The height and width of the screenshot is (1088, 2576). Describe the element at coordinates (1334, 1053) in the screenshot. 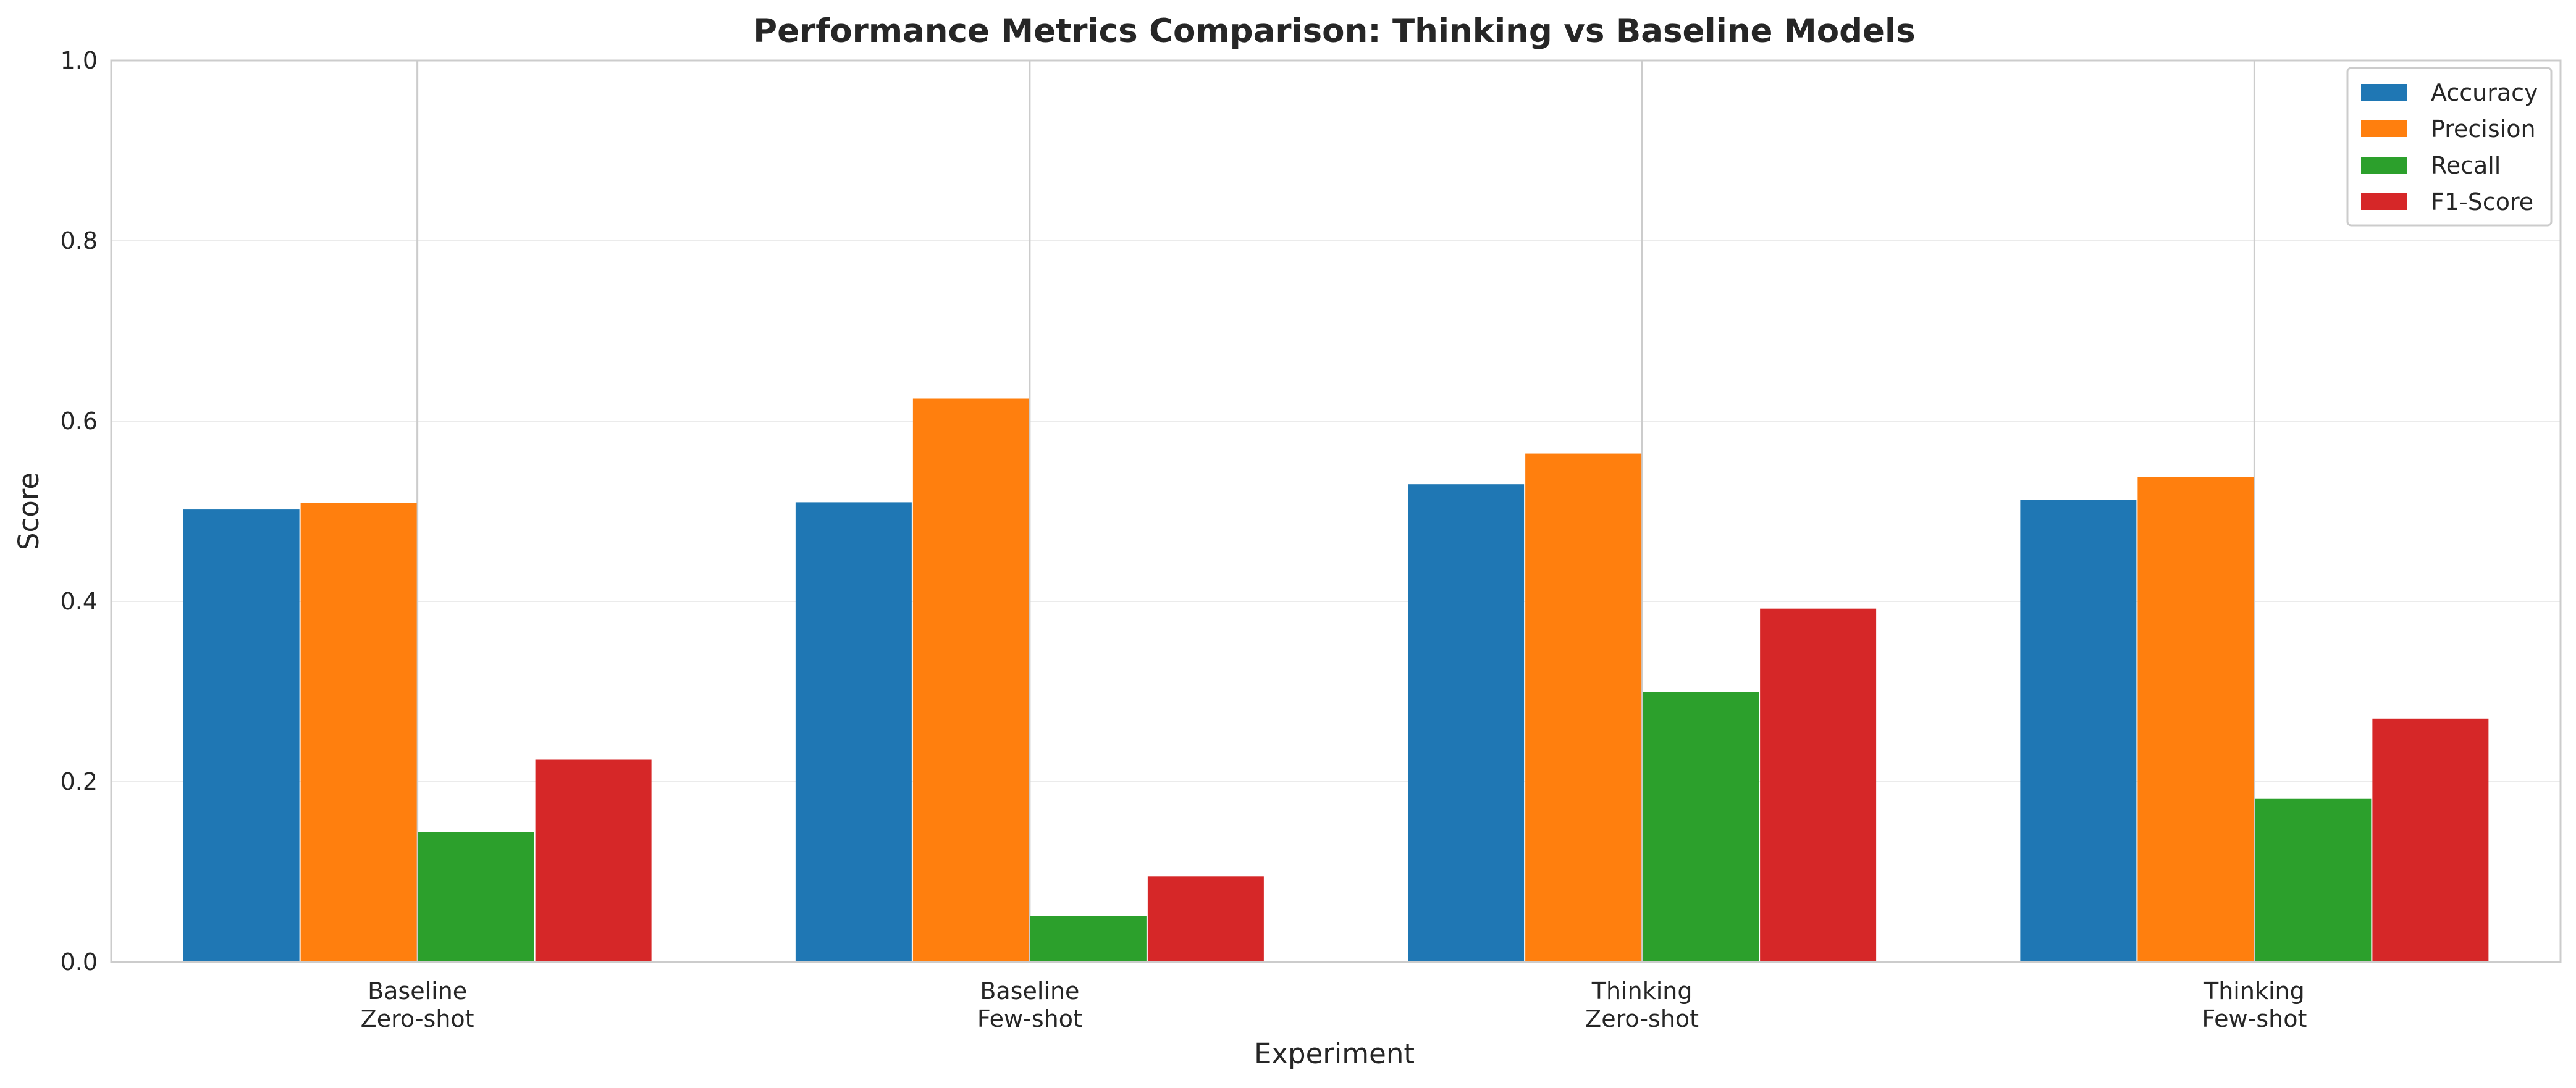

I see `x-axis-label: Experiment` at that location.